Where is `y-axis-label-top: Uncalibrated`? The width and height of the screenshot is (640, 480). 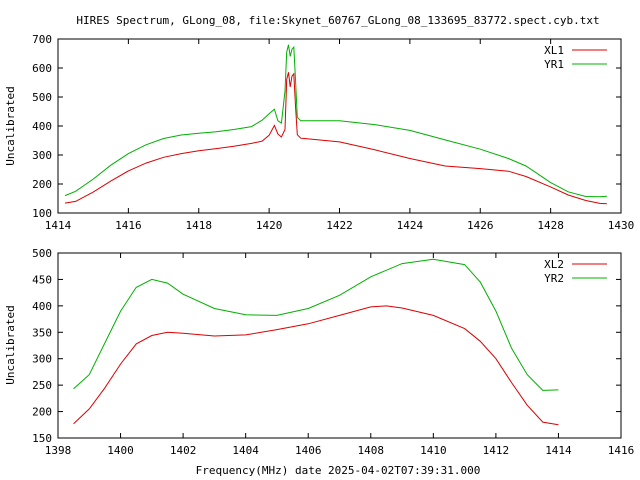 y-axis-label-top: Uncalibrated is located at coordinates (10, 125).